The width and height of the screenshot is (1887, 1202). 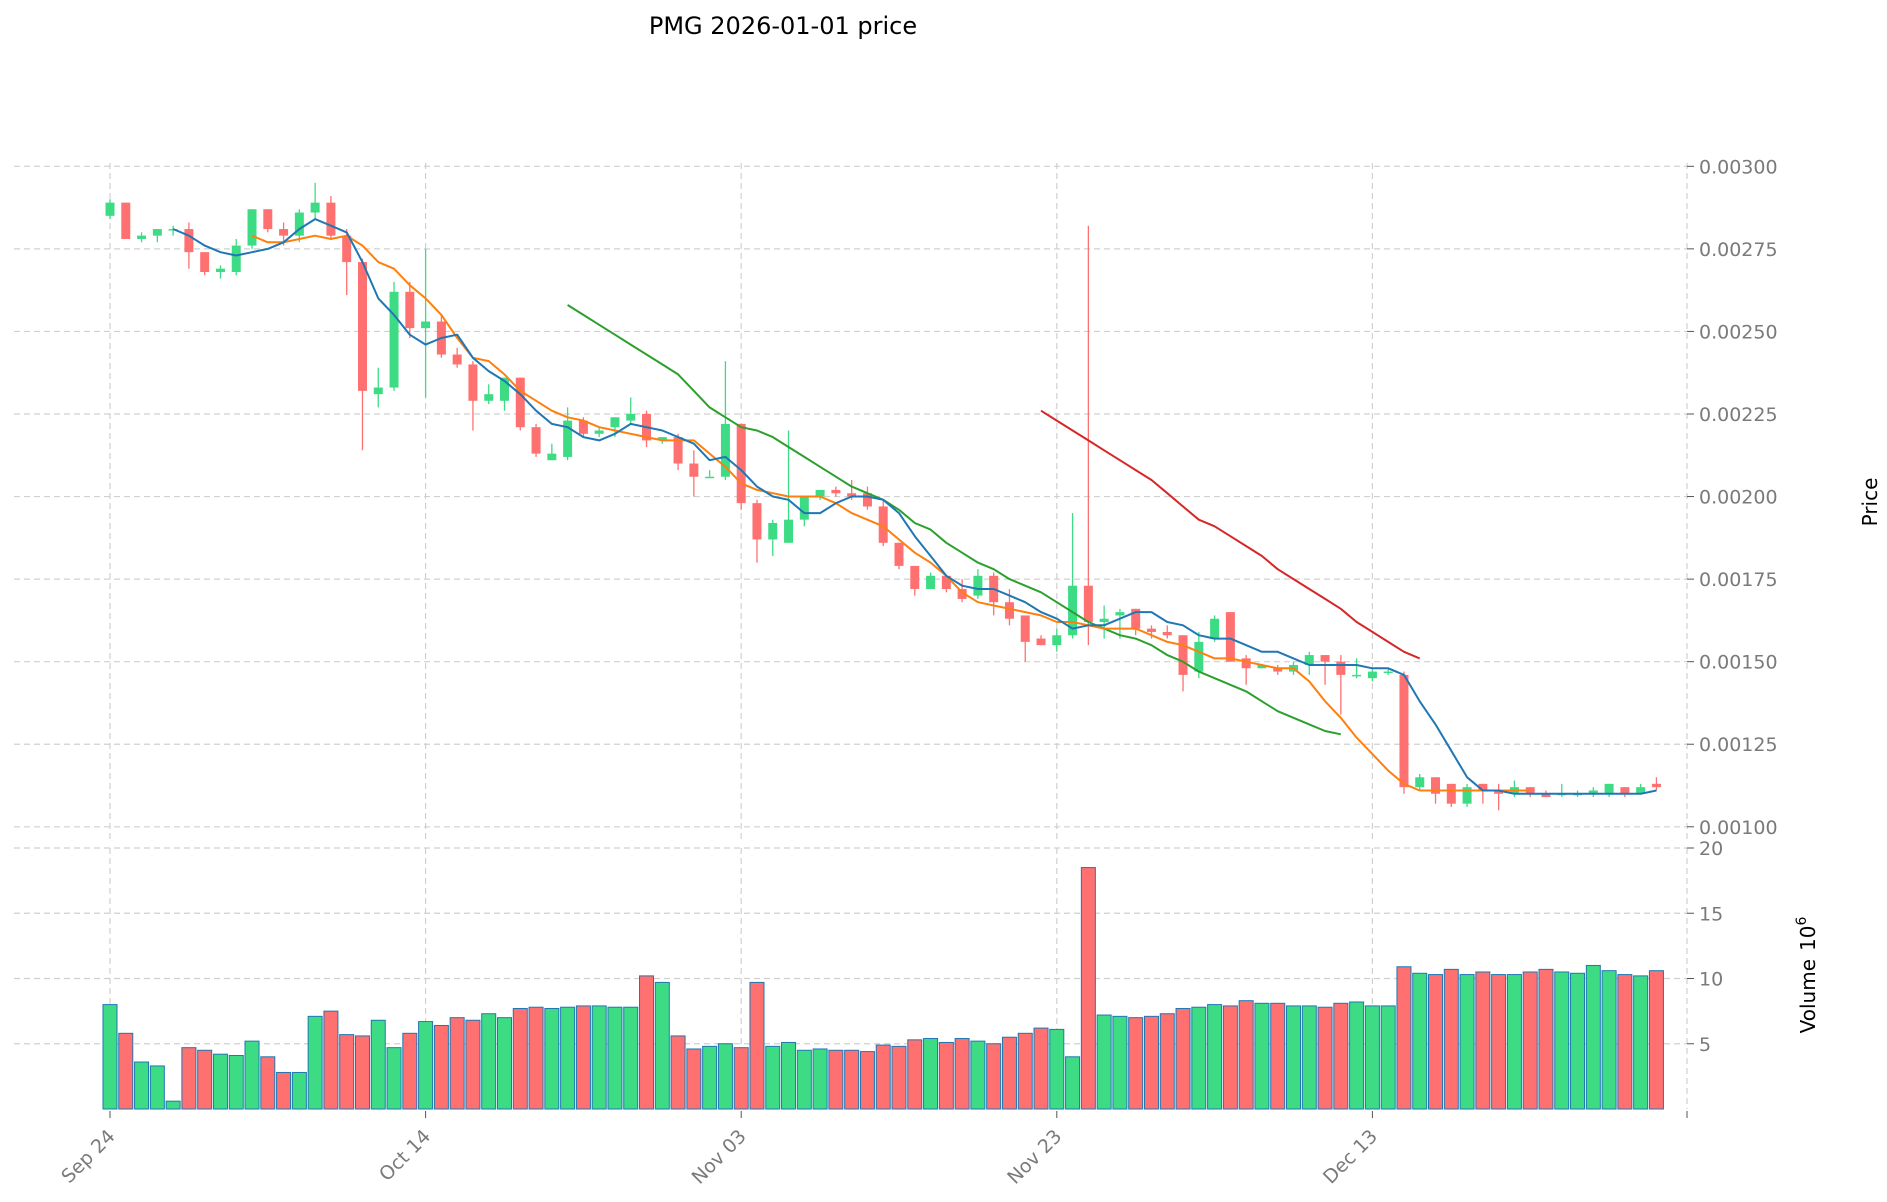 What do you see at coordinates (1711, 980) in the screenshot?
I see `volume-tick-label: 10` at bounding box center [1711, 980].